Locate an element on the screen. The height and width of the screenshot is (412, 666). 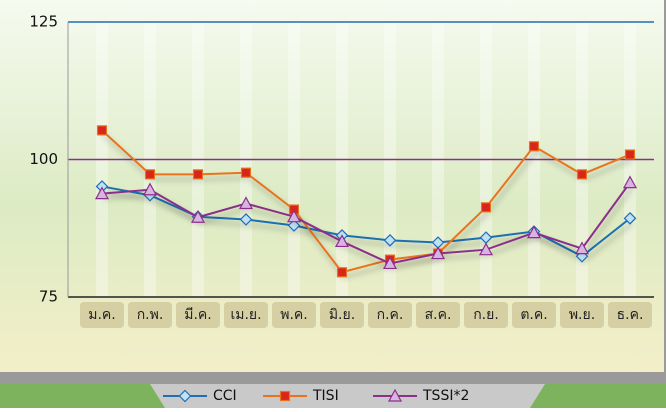
x-tick-label: ก.ค. is located at coordinates (390, 315).